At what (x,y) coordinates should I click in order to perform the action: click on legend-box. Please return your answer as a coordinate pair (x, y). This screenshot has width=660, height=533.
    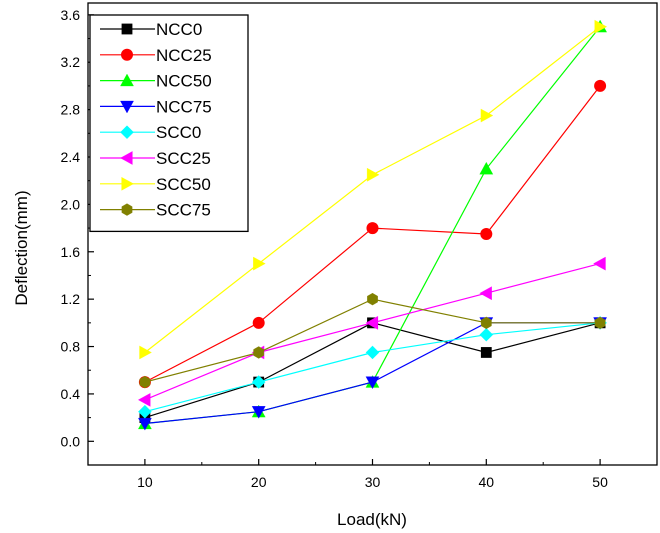
    Looking at the image, I should click on (169, 123).